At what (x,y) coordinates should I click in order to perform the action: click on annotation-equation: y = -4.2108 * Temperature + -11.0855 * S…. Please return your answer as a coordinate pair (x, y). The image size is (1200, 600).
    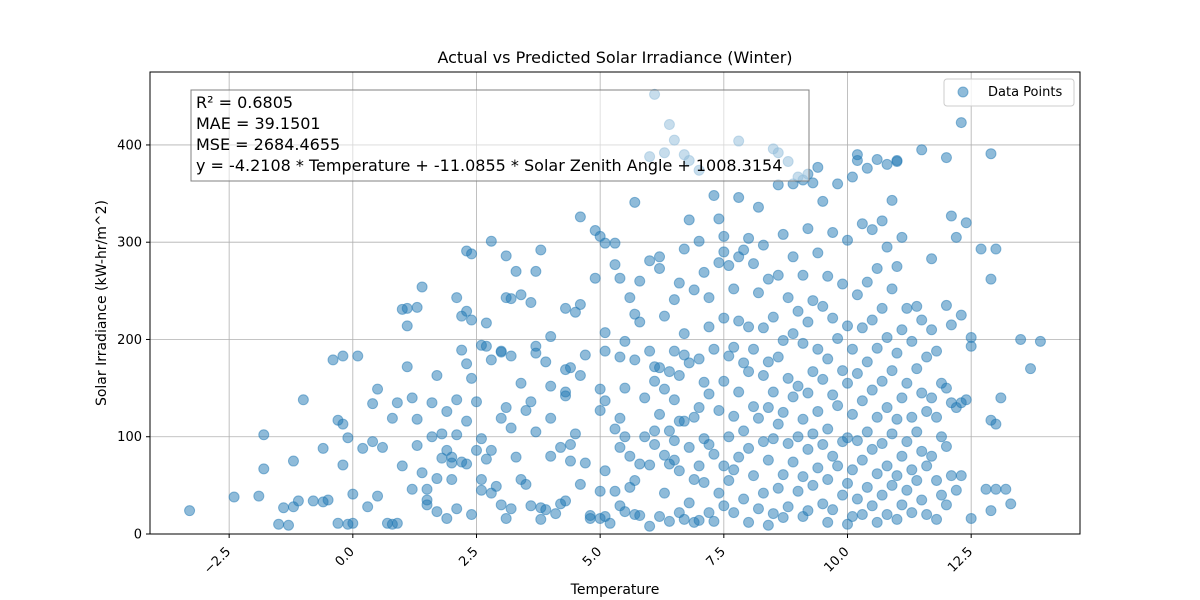
    Looking at the image, I should click on (489, 165).